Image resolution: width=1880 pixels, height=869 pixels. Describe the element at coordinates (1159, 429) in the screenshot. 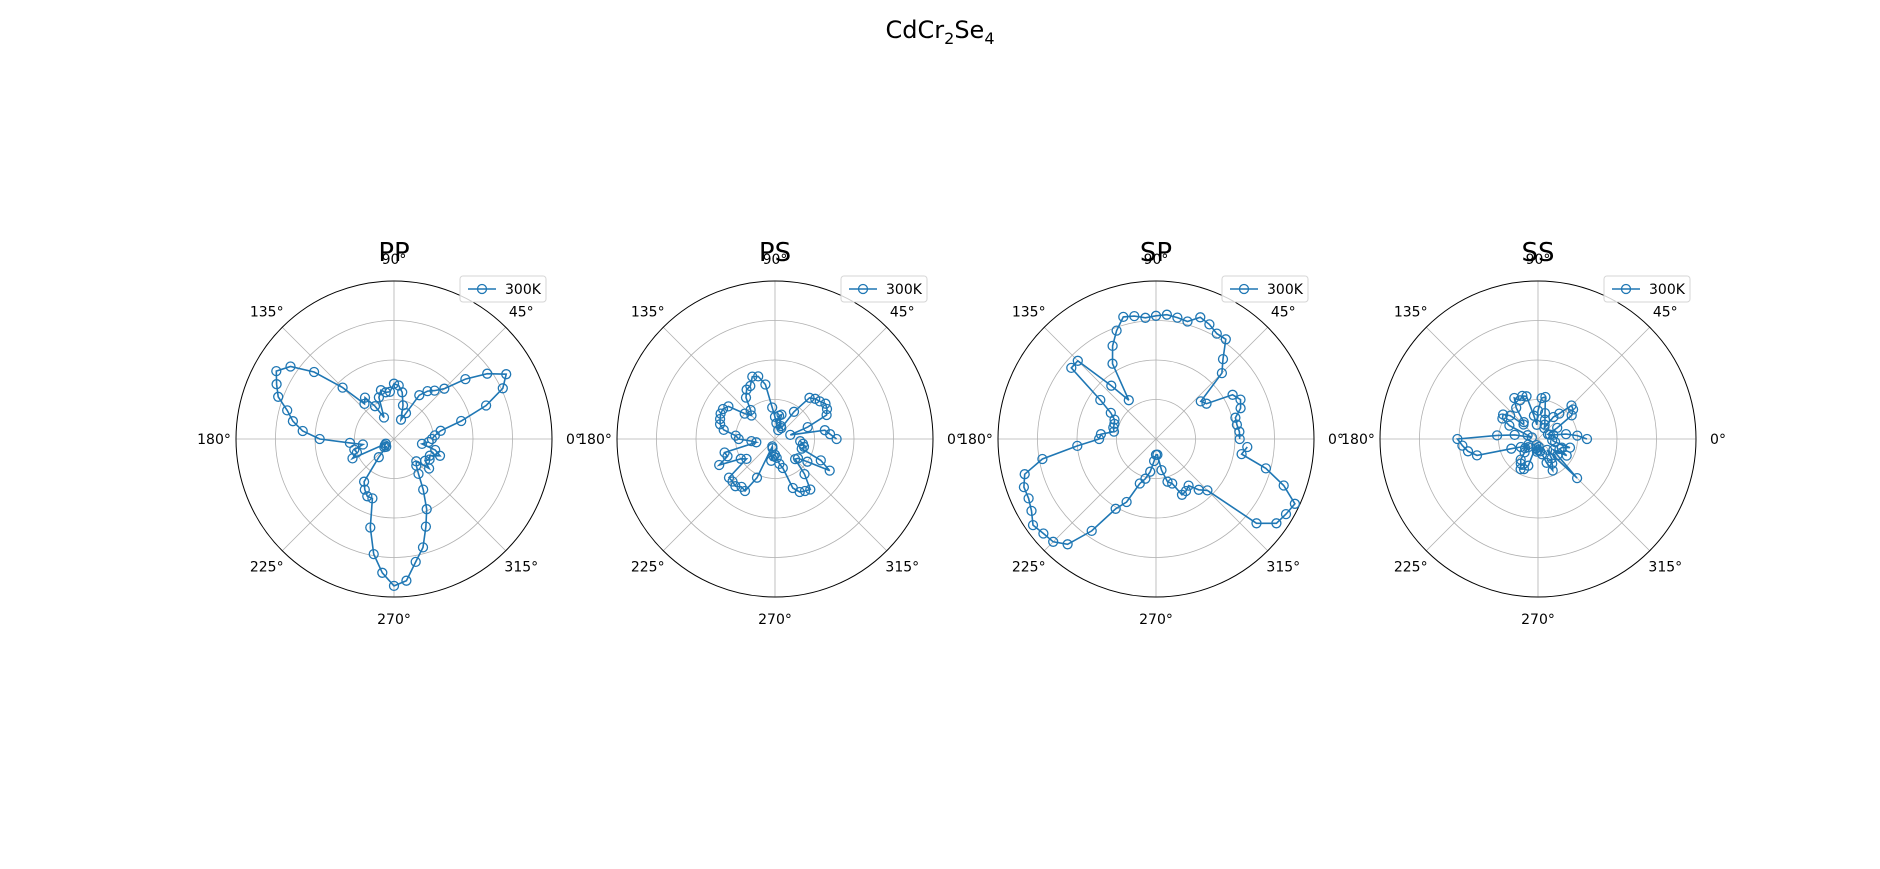

I see `series-line-300k` at that location.